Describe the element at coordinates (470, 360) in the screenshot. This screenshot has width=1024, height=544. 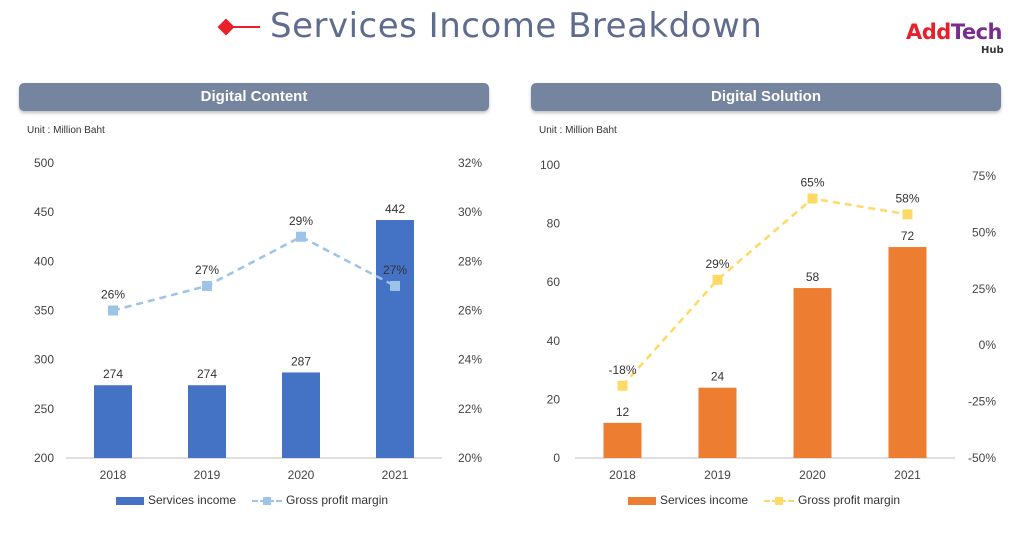
I see `y2-tick-label: 24%` at that location.